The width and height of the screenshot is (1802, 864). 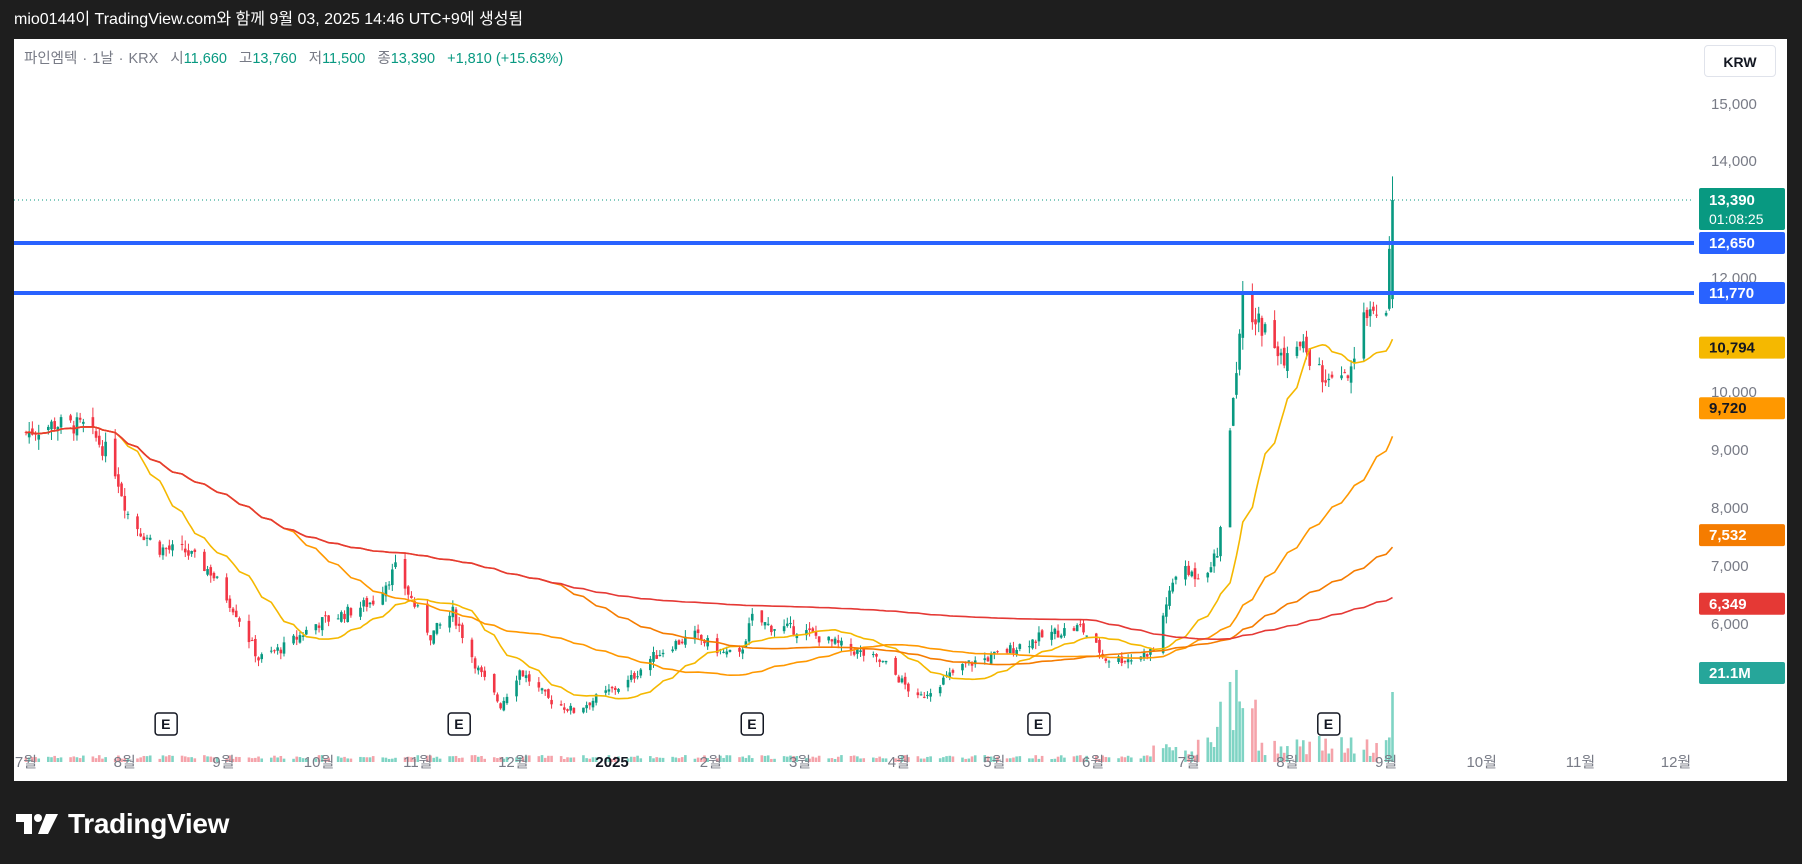 What do you see at coordinates (103, 59) in the screenshot?
I see `legend-interval: 1날` at bounding box center [103, 59].